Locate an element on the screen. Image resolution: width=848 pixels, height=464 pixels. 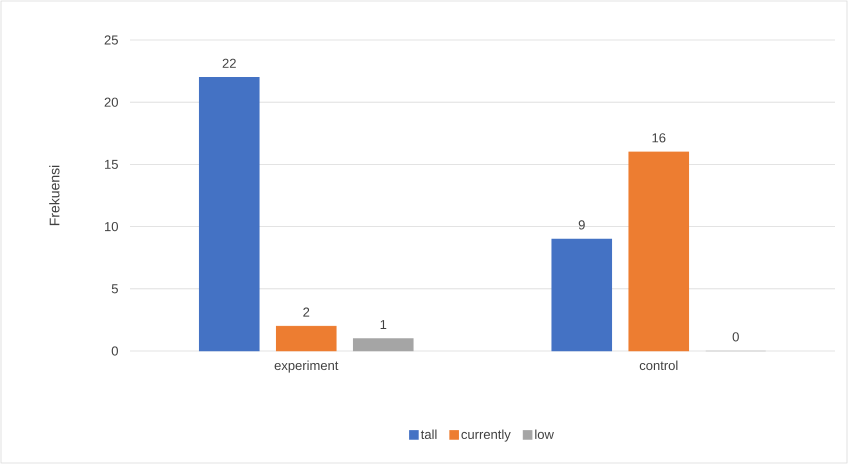
y-tick-label: 20 is located at coordinates (111, 102).